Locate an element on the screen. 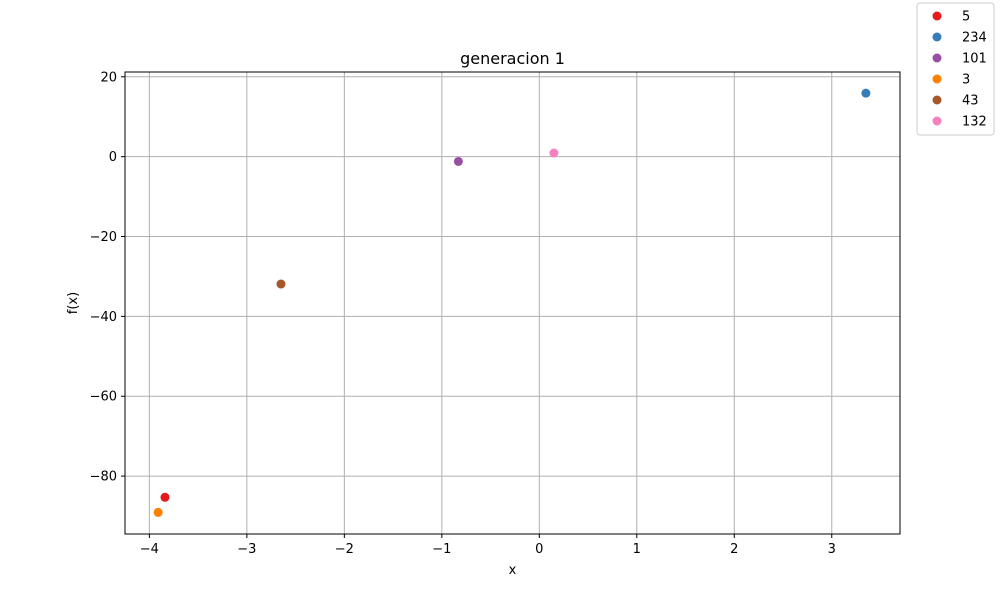 The image size is (1000, 600). legend-label: 43 is located at coordinates (970, 101).